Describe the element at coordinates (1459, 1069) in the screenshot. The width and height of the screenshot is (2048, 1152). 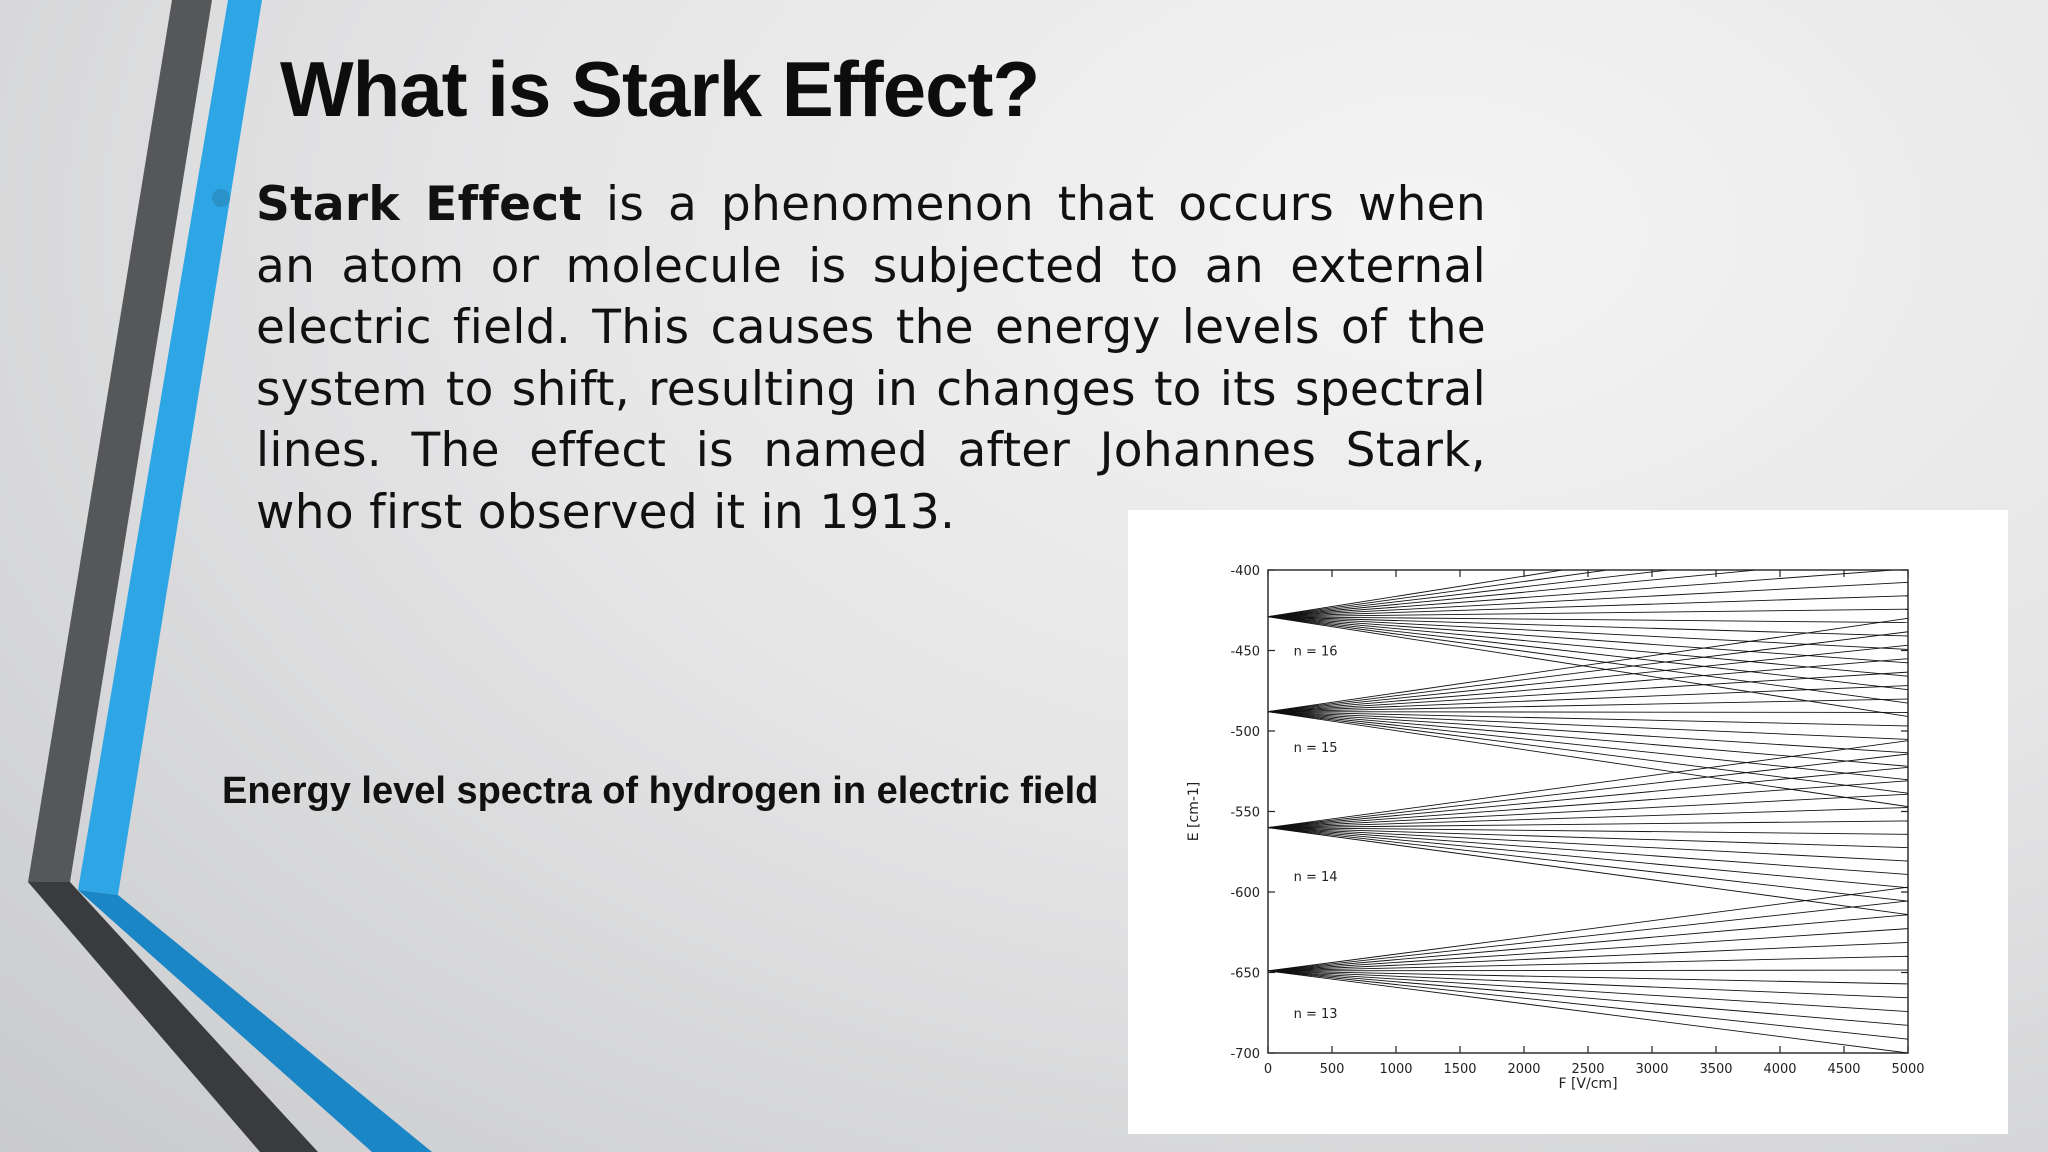
I see `x-tick-label: 1500` at that location.